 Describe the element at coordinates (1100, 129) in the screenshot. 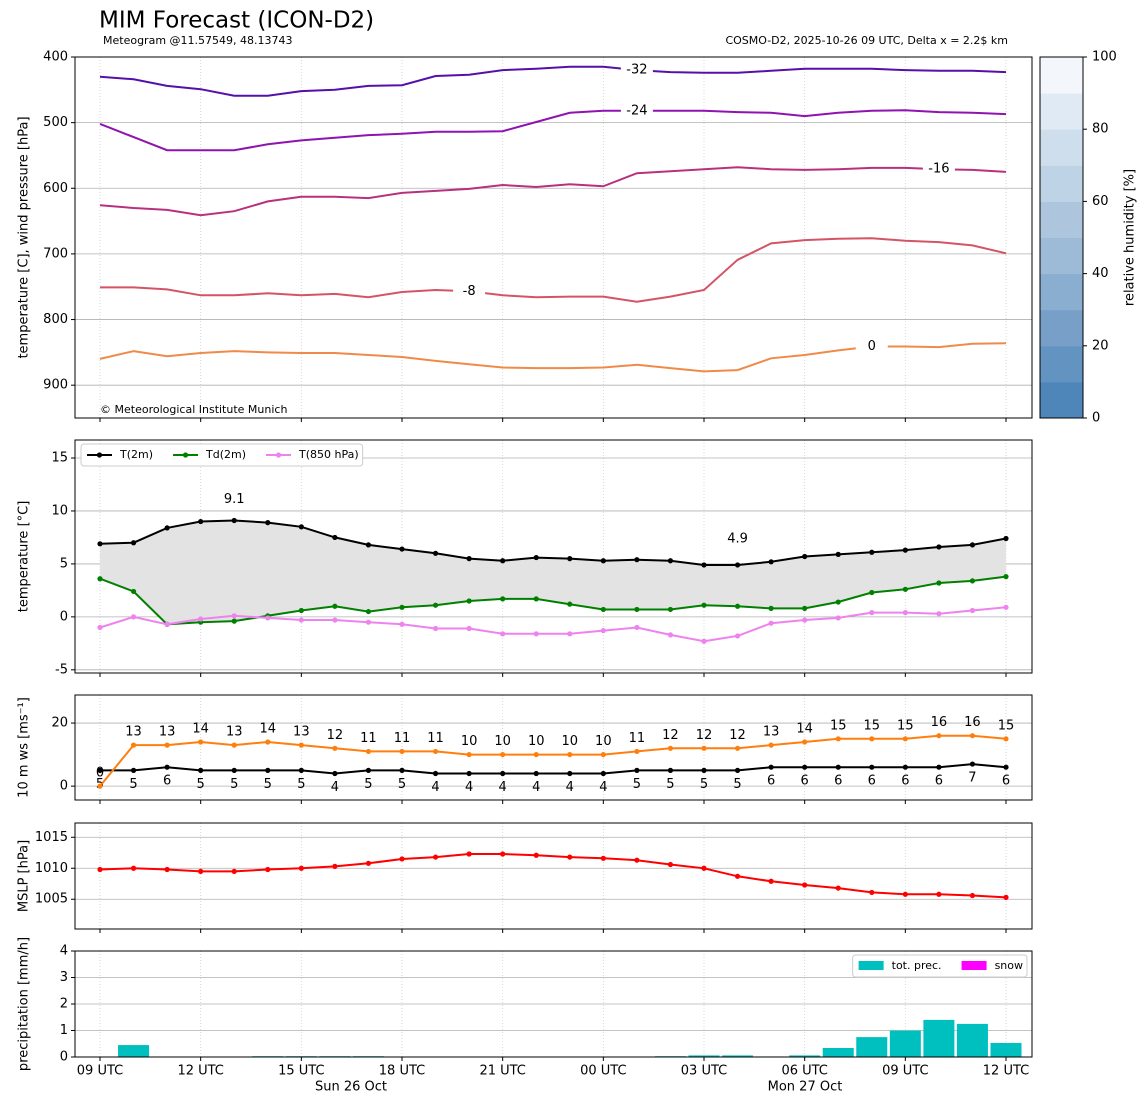

I see `colorbar-tick-label: 80` at that location.